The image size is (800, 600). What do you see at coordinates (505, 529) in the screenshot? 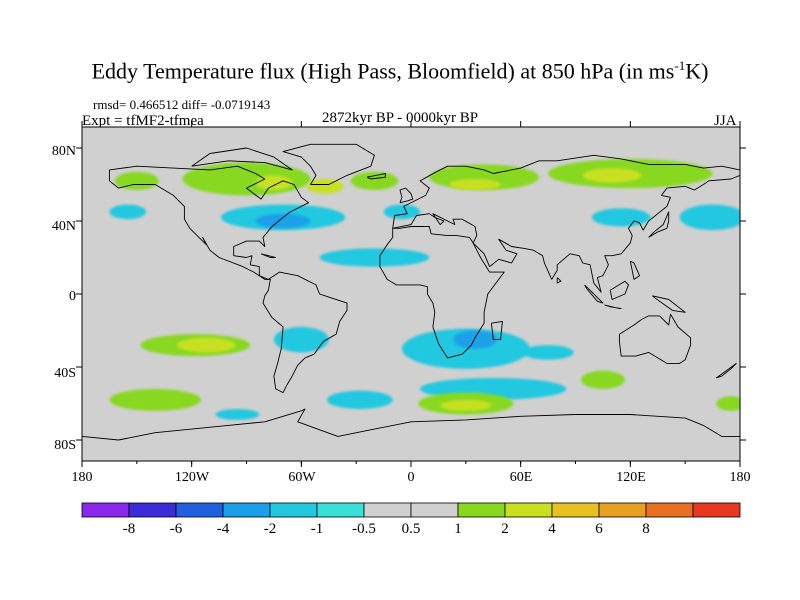
I see `colorbar-label: 2` at bounding box center [505, 529].